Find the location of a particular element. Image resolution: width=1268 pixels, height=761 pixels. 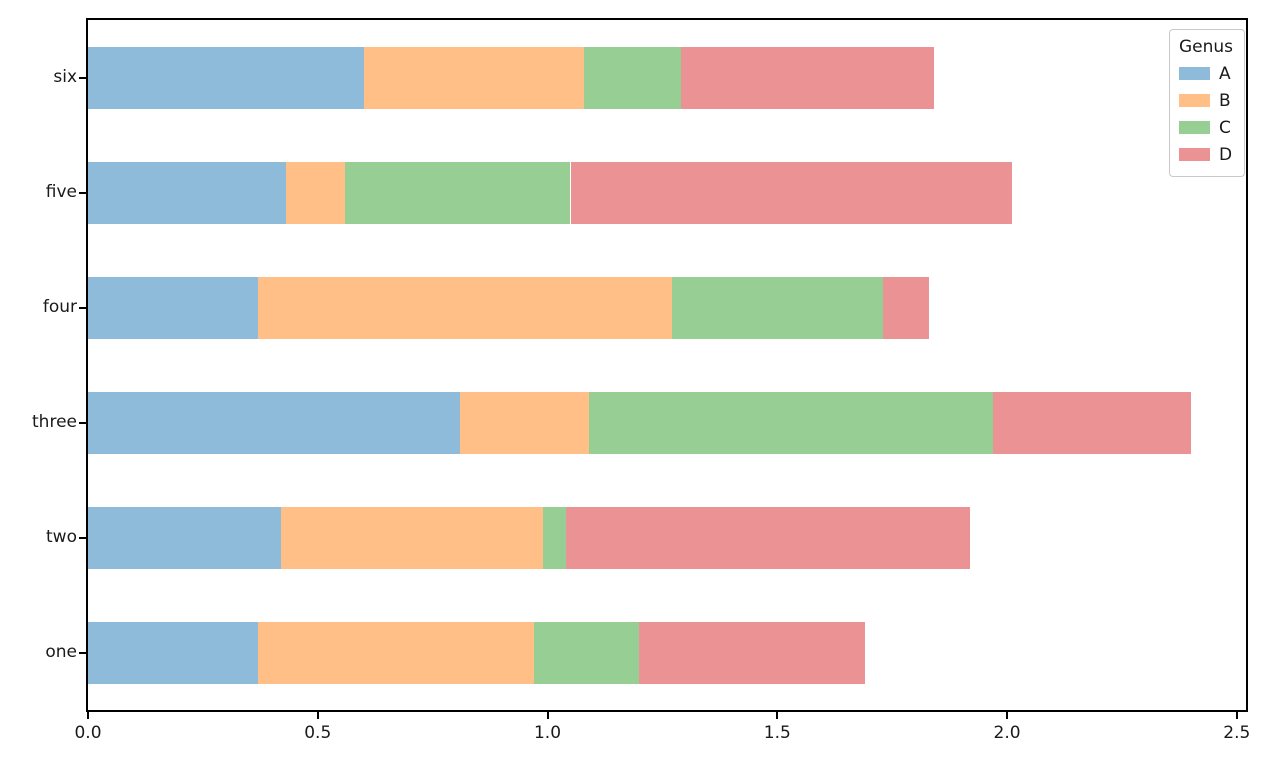

bar-segment-one-a is located at coordinates (173, 652).